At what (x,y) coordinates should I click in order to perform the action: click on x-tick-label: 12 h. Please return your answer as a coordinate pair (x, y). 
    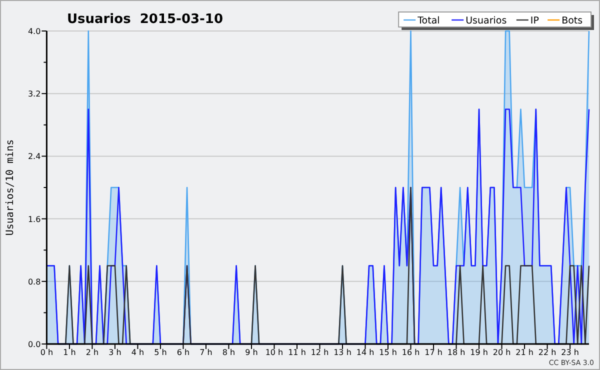
    Looking at the image, I should click on (319, 352).